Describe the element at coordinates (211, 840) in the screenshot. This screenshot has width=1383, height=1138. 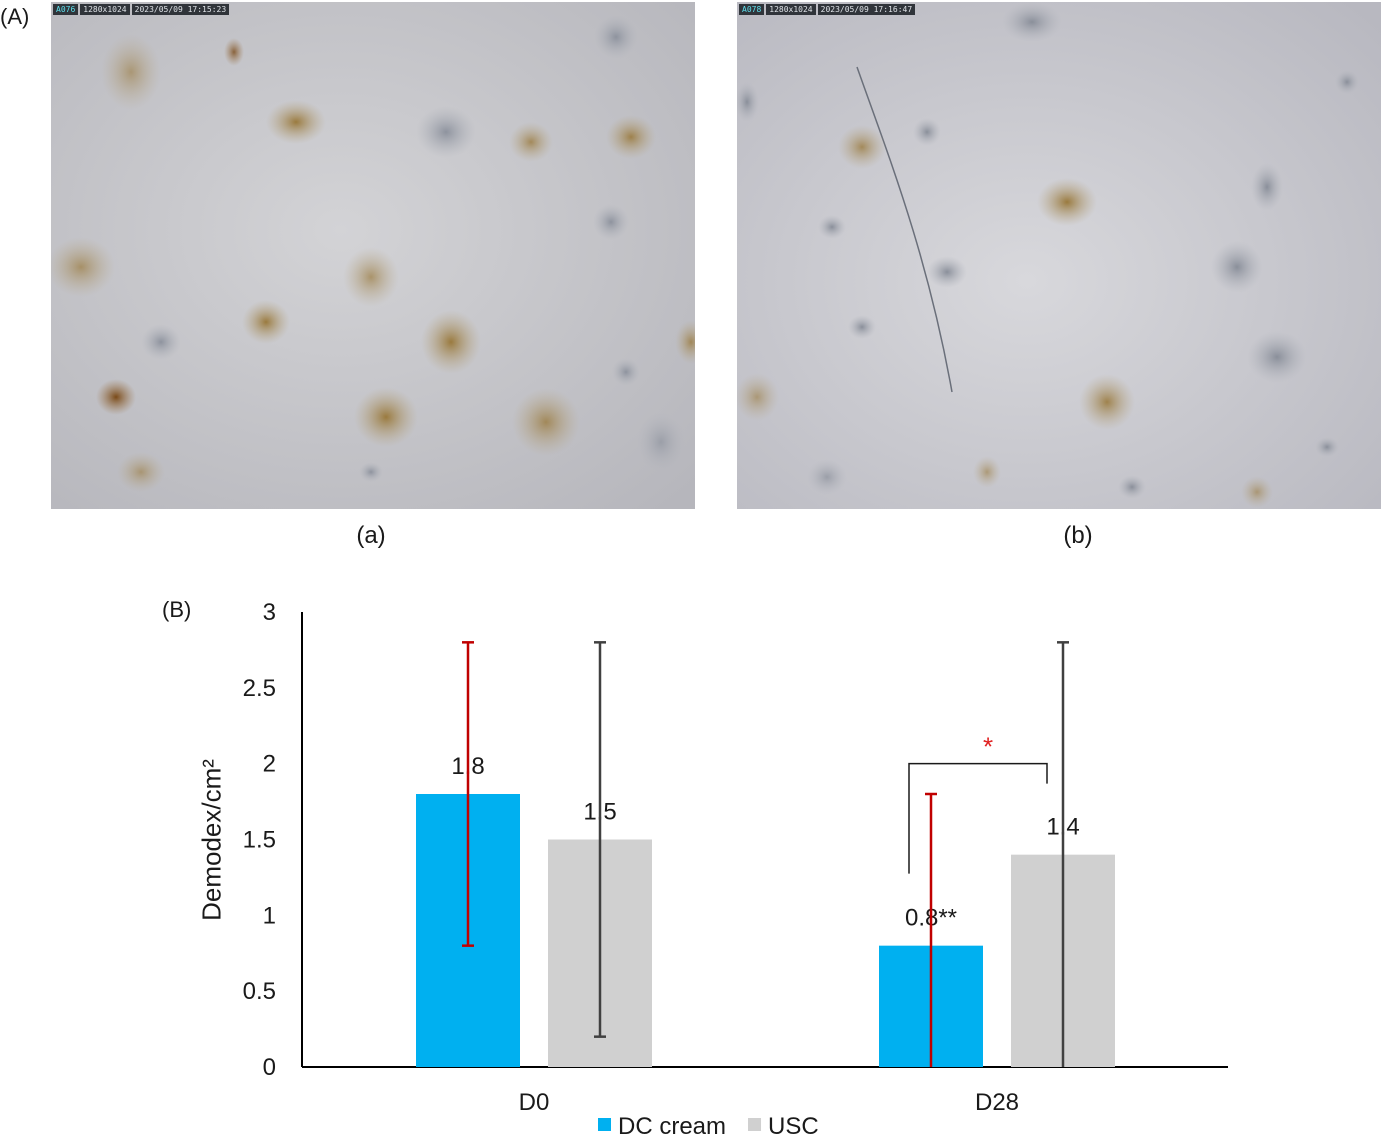
I see `y-axis-label: Demodex/cm²` at that location.